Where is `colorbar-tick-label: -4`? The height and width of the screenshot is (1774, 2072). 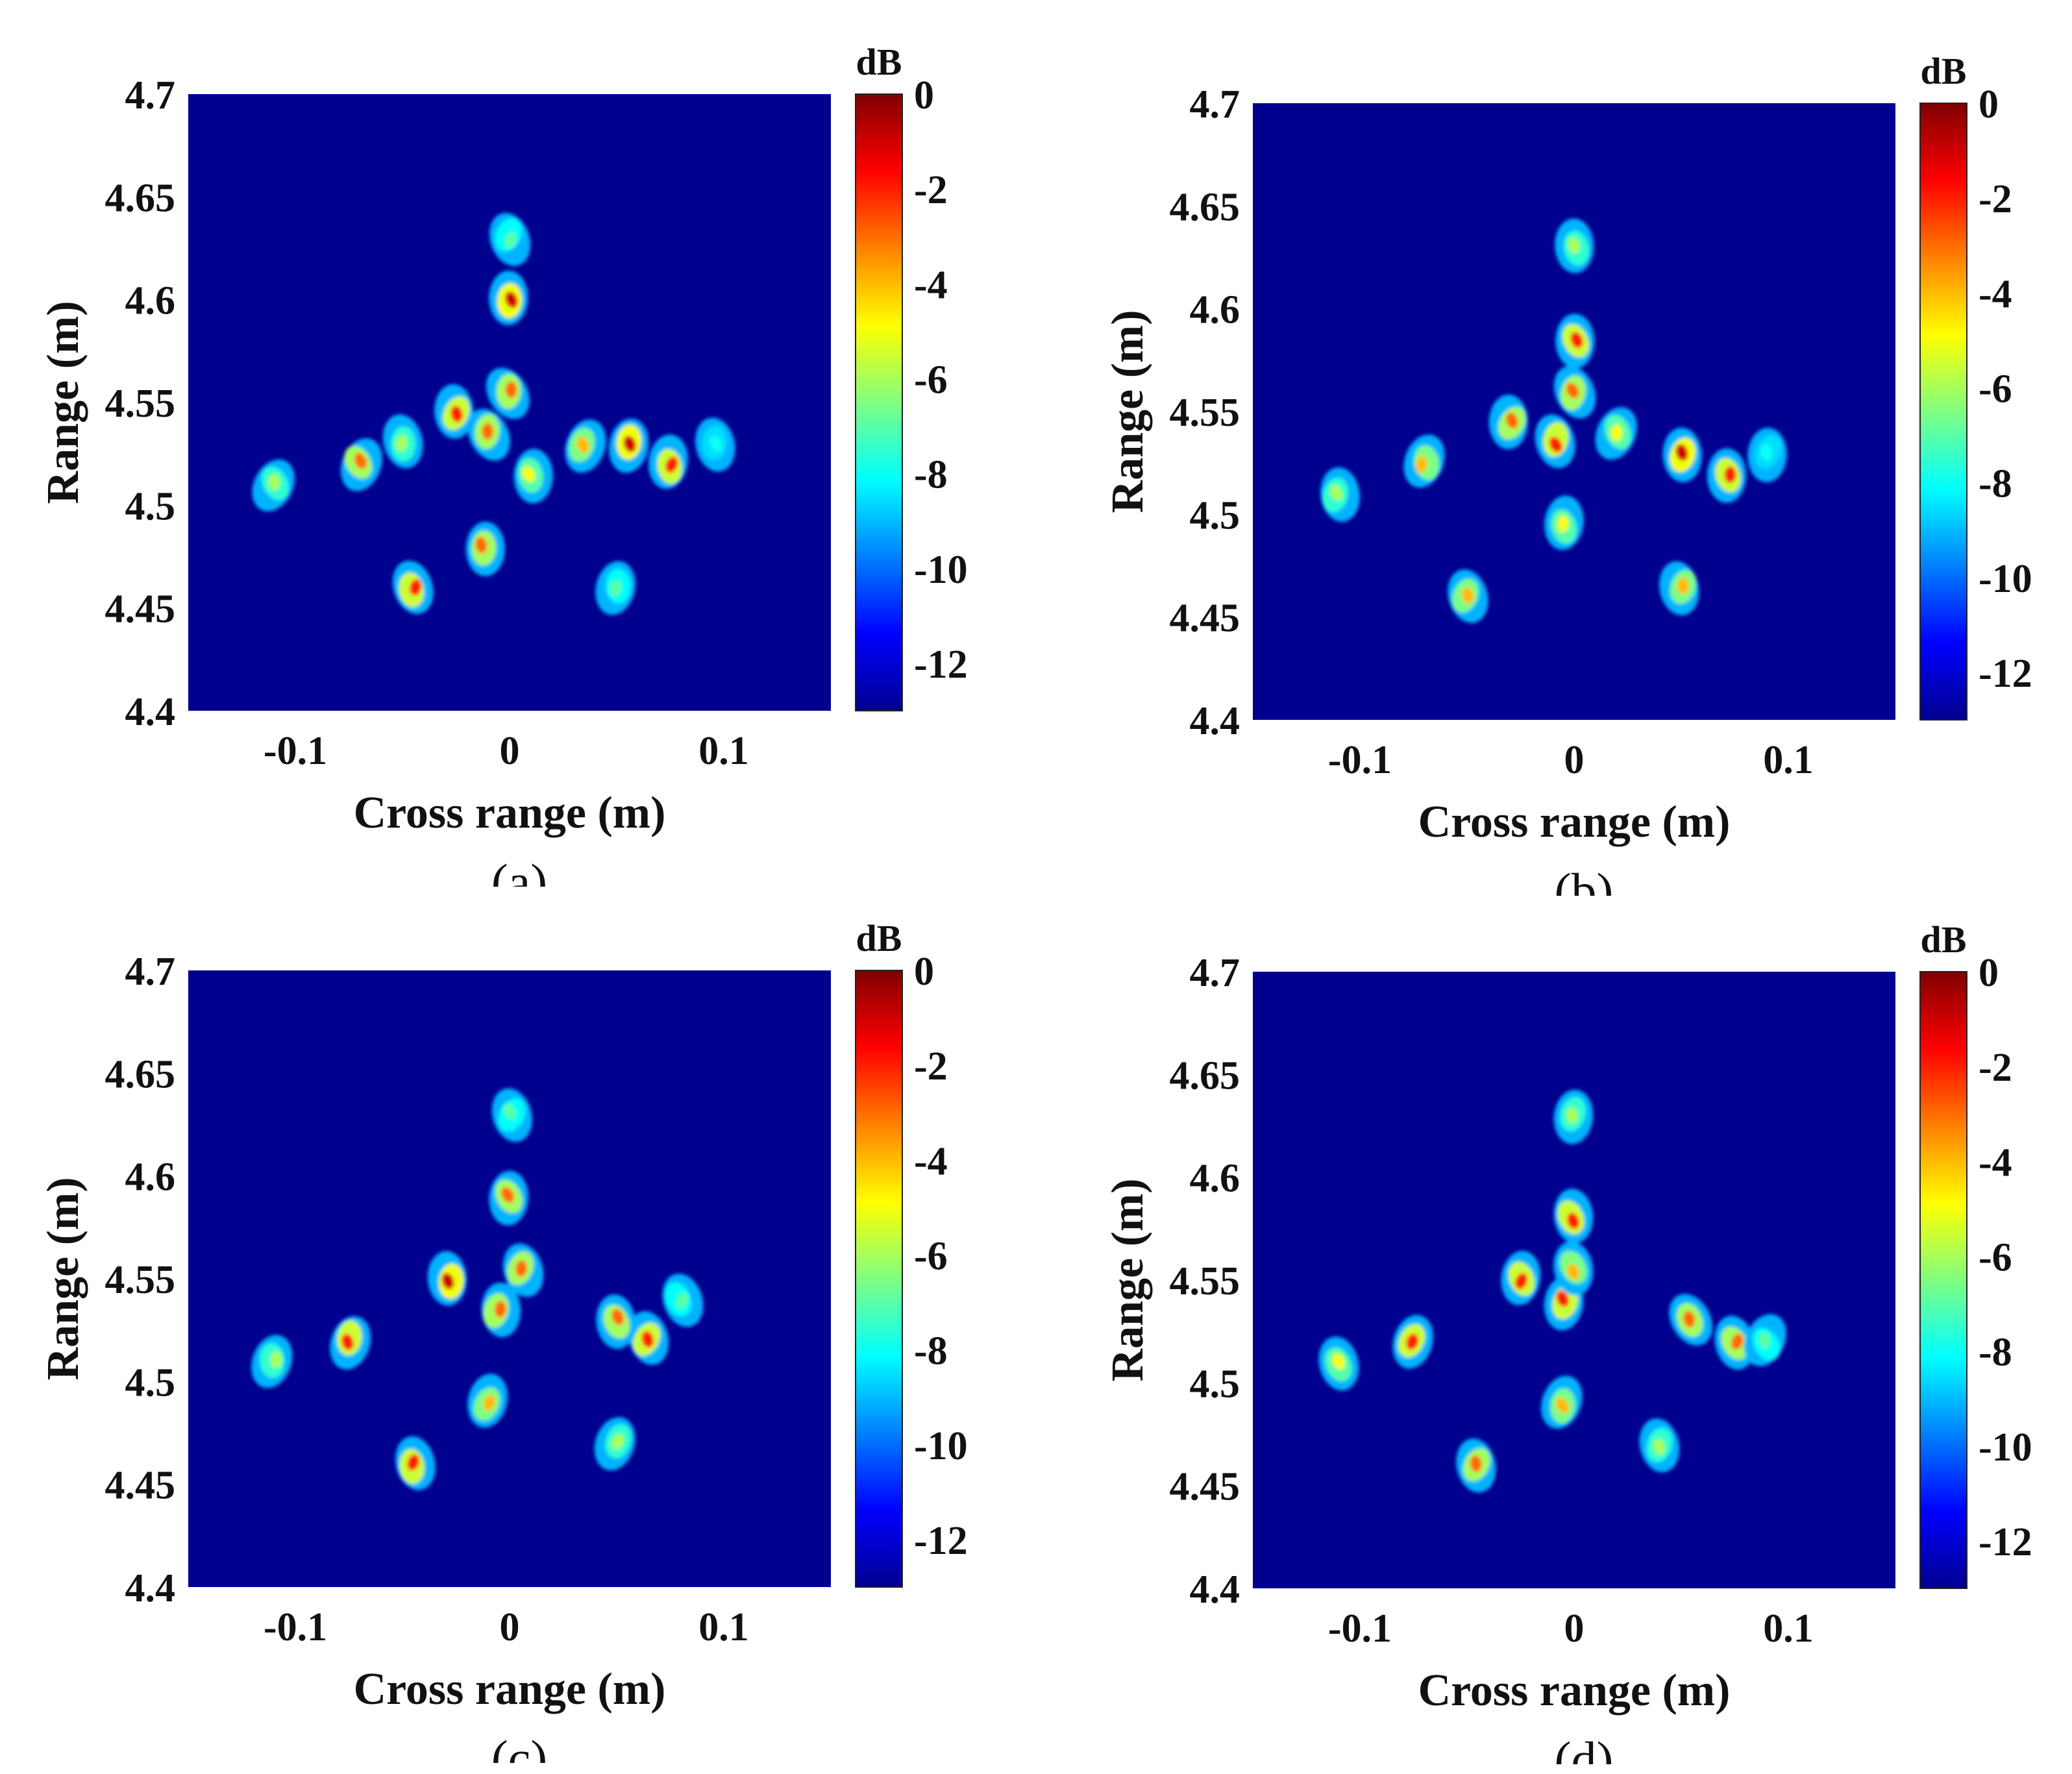
colorbar-tick-label: -4 is located at coordinates (1996, 1162).